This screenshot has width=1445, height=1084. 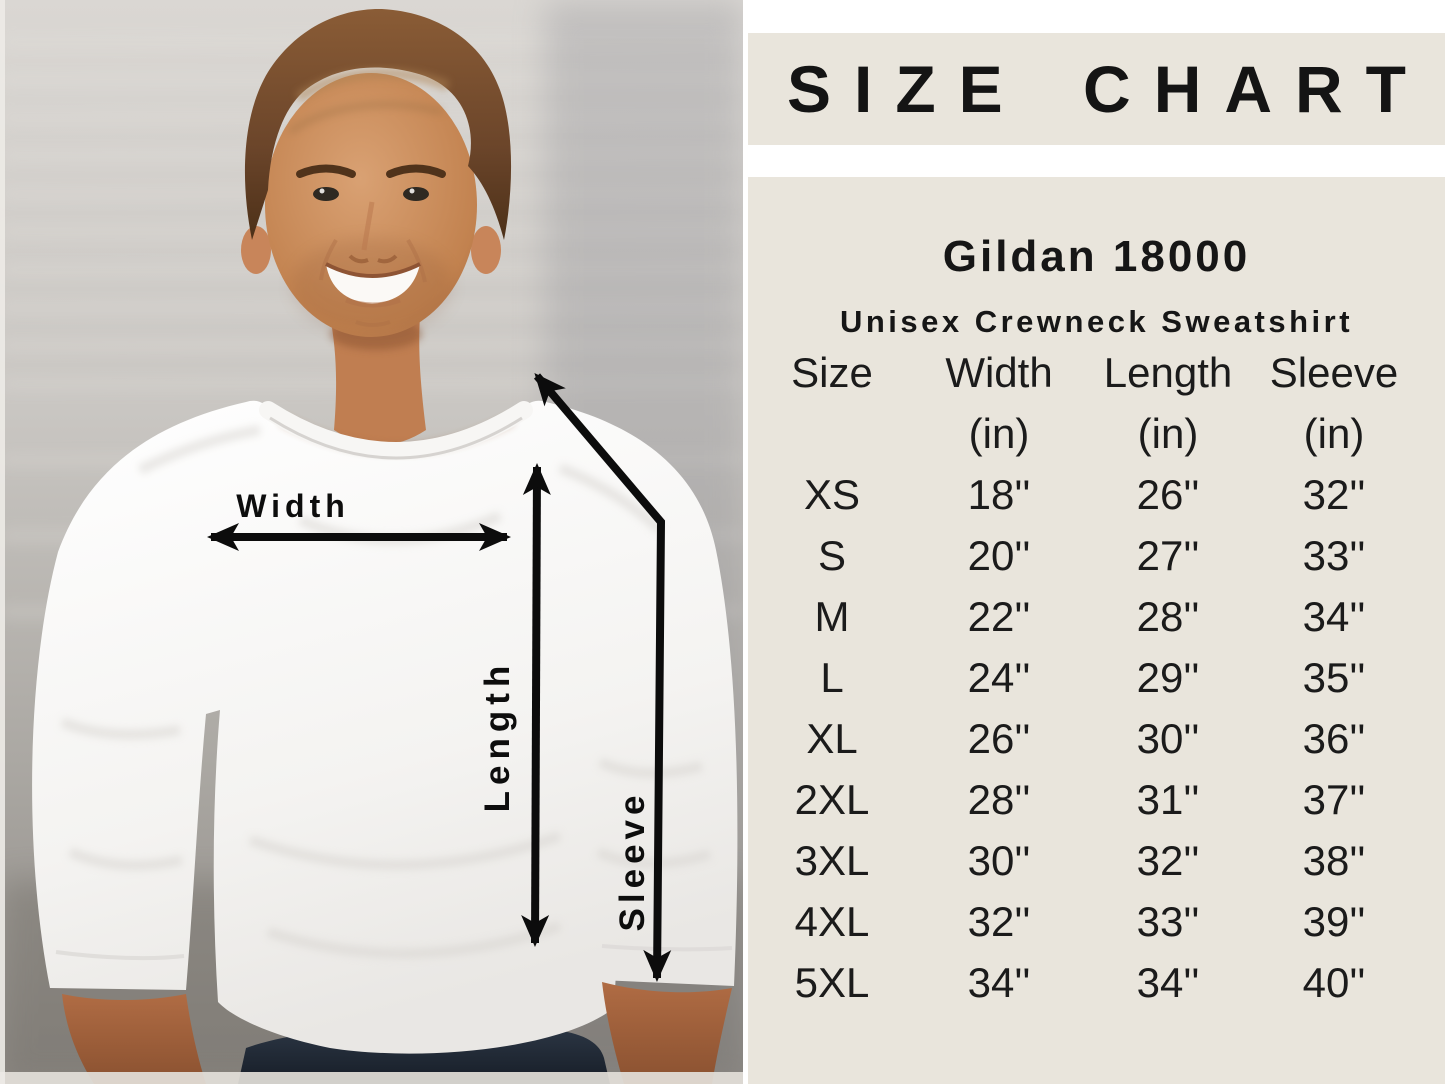 I want to click on table-cell: 40'', so click(x=1334, y=982).